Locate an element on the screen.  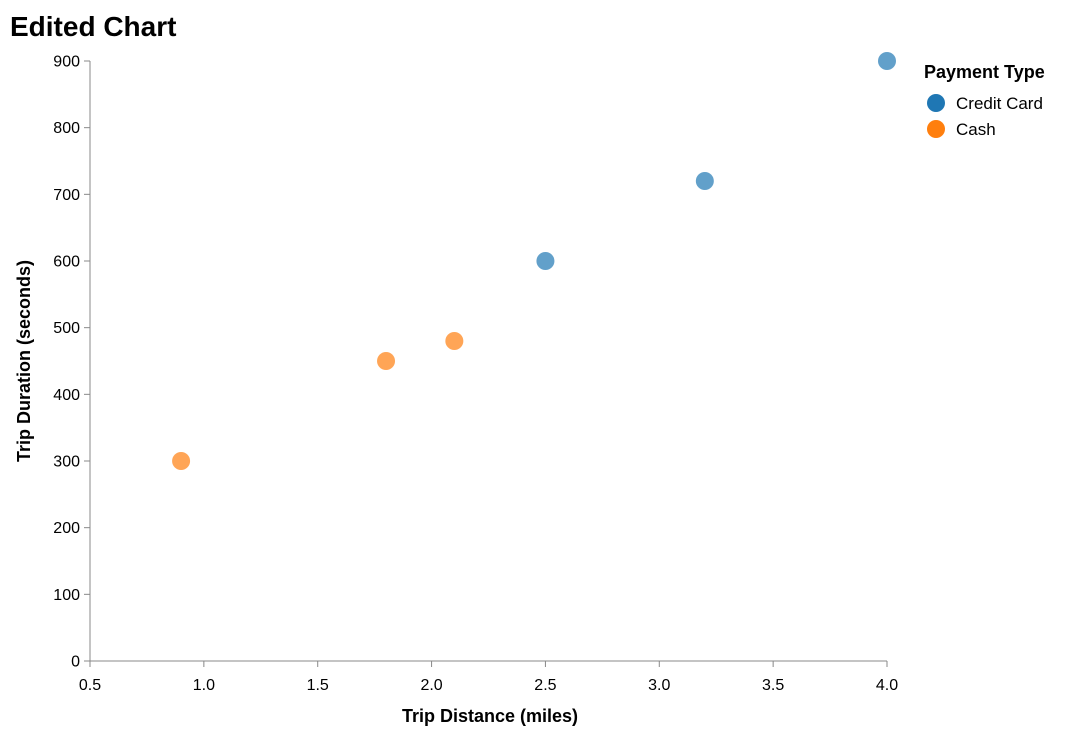
y-axis-title: Trip Duration (seconds) is located at coordinates (24, 361).